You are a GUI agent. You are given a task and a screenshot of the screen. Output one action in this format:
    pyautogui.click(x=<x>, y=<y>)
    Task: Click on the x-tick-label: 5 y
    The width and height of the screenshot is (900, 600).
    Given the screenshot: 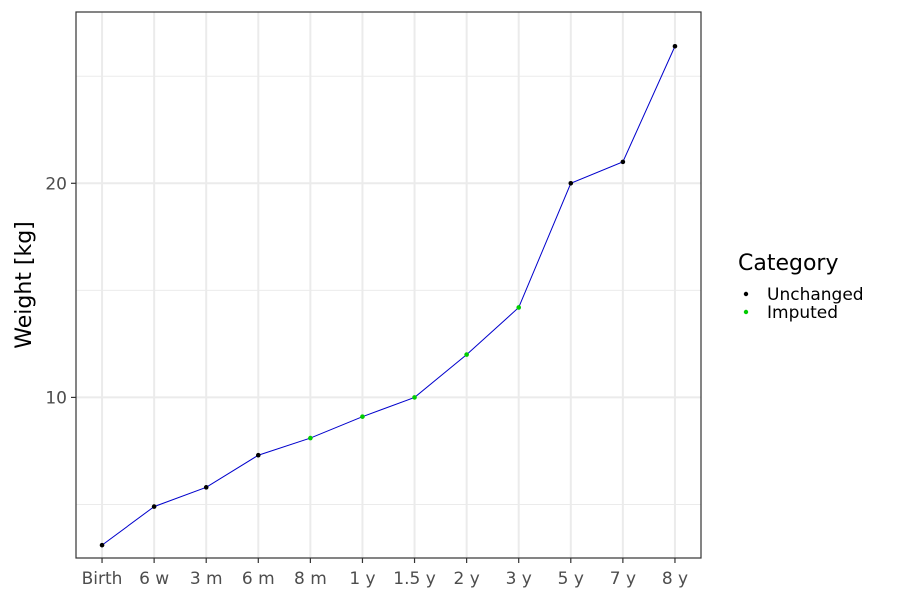 What is the action you would take?
    pyautogui.click(x=571, y=579)
    